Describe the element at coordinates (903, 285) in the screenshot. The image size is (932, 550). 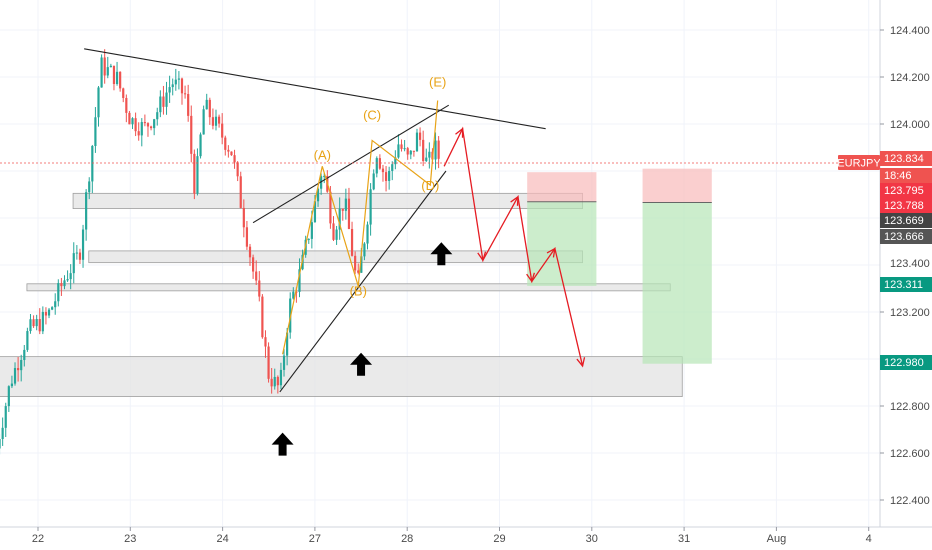
I see `price-tag-label: 123.311` at that location.